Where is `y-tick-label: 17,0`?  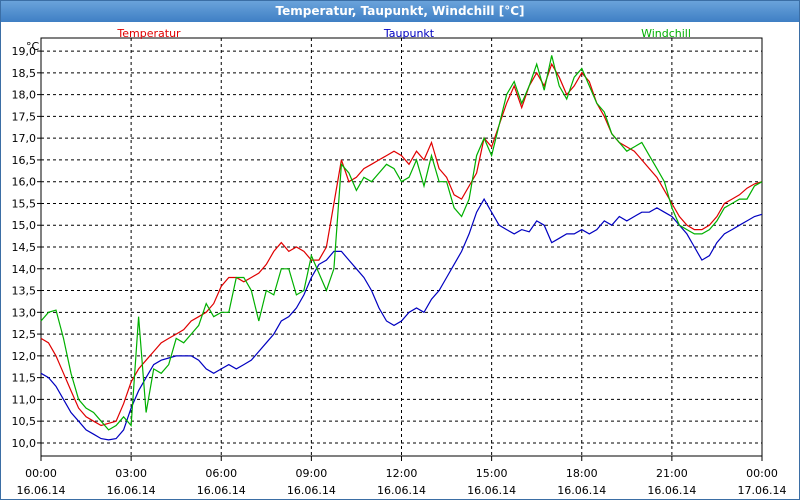
y-tick-label: 17,0 is located at coordinates (24, 138).